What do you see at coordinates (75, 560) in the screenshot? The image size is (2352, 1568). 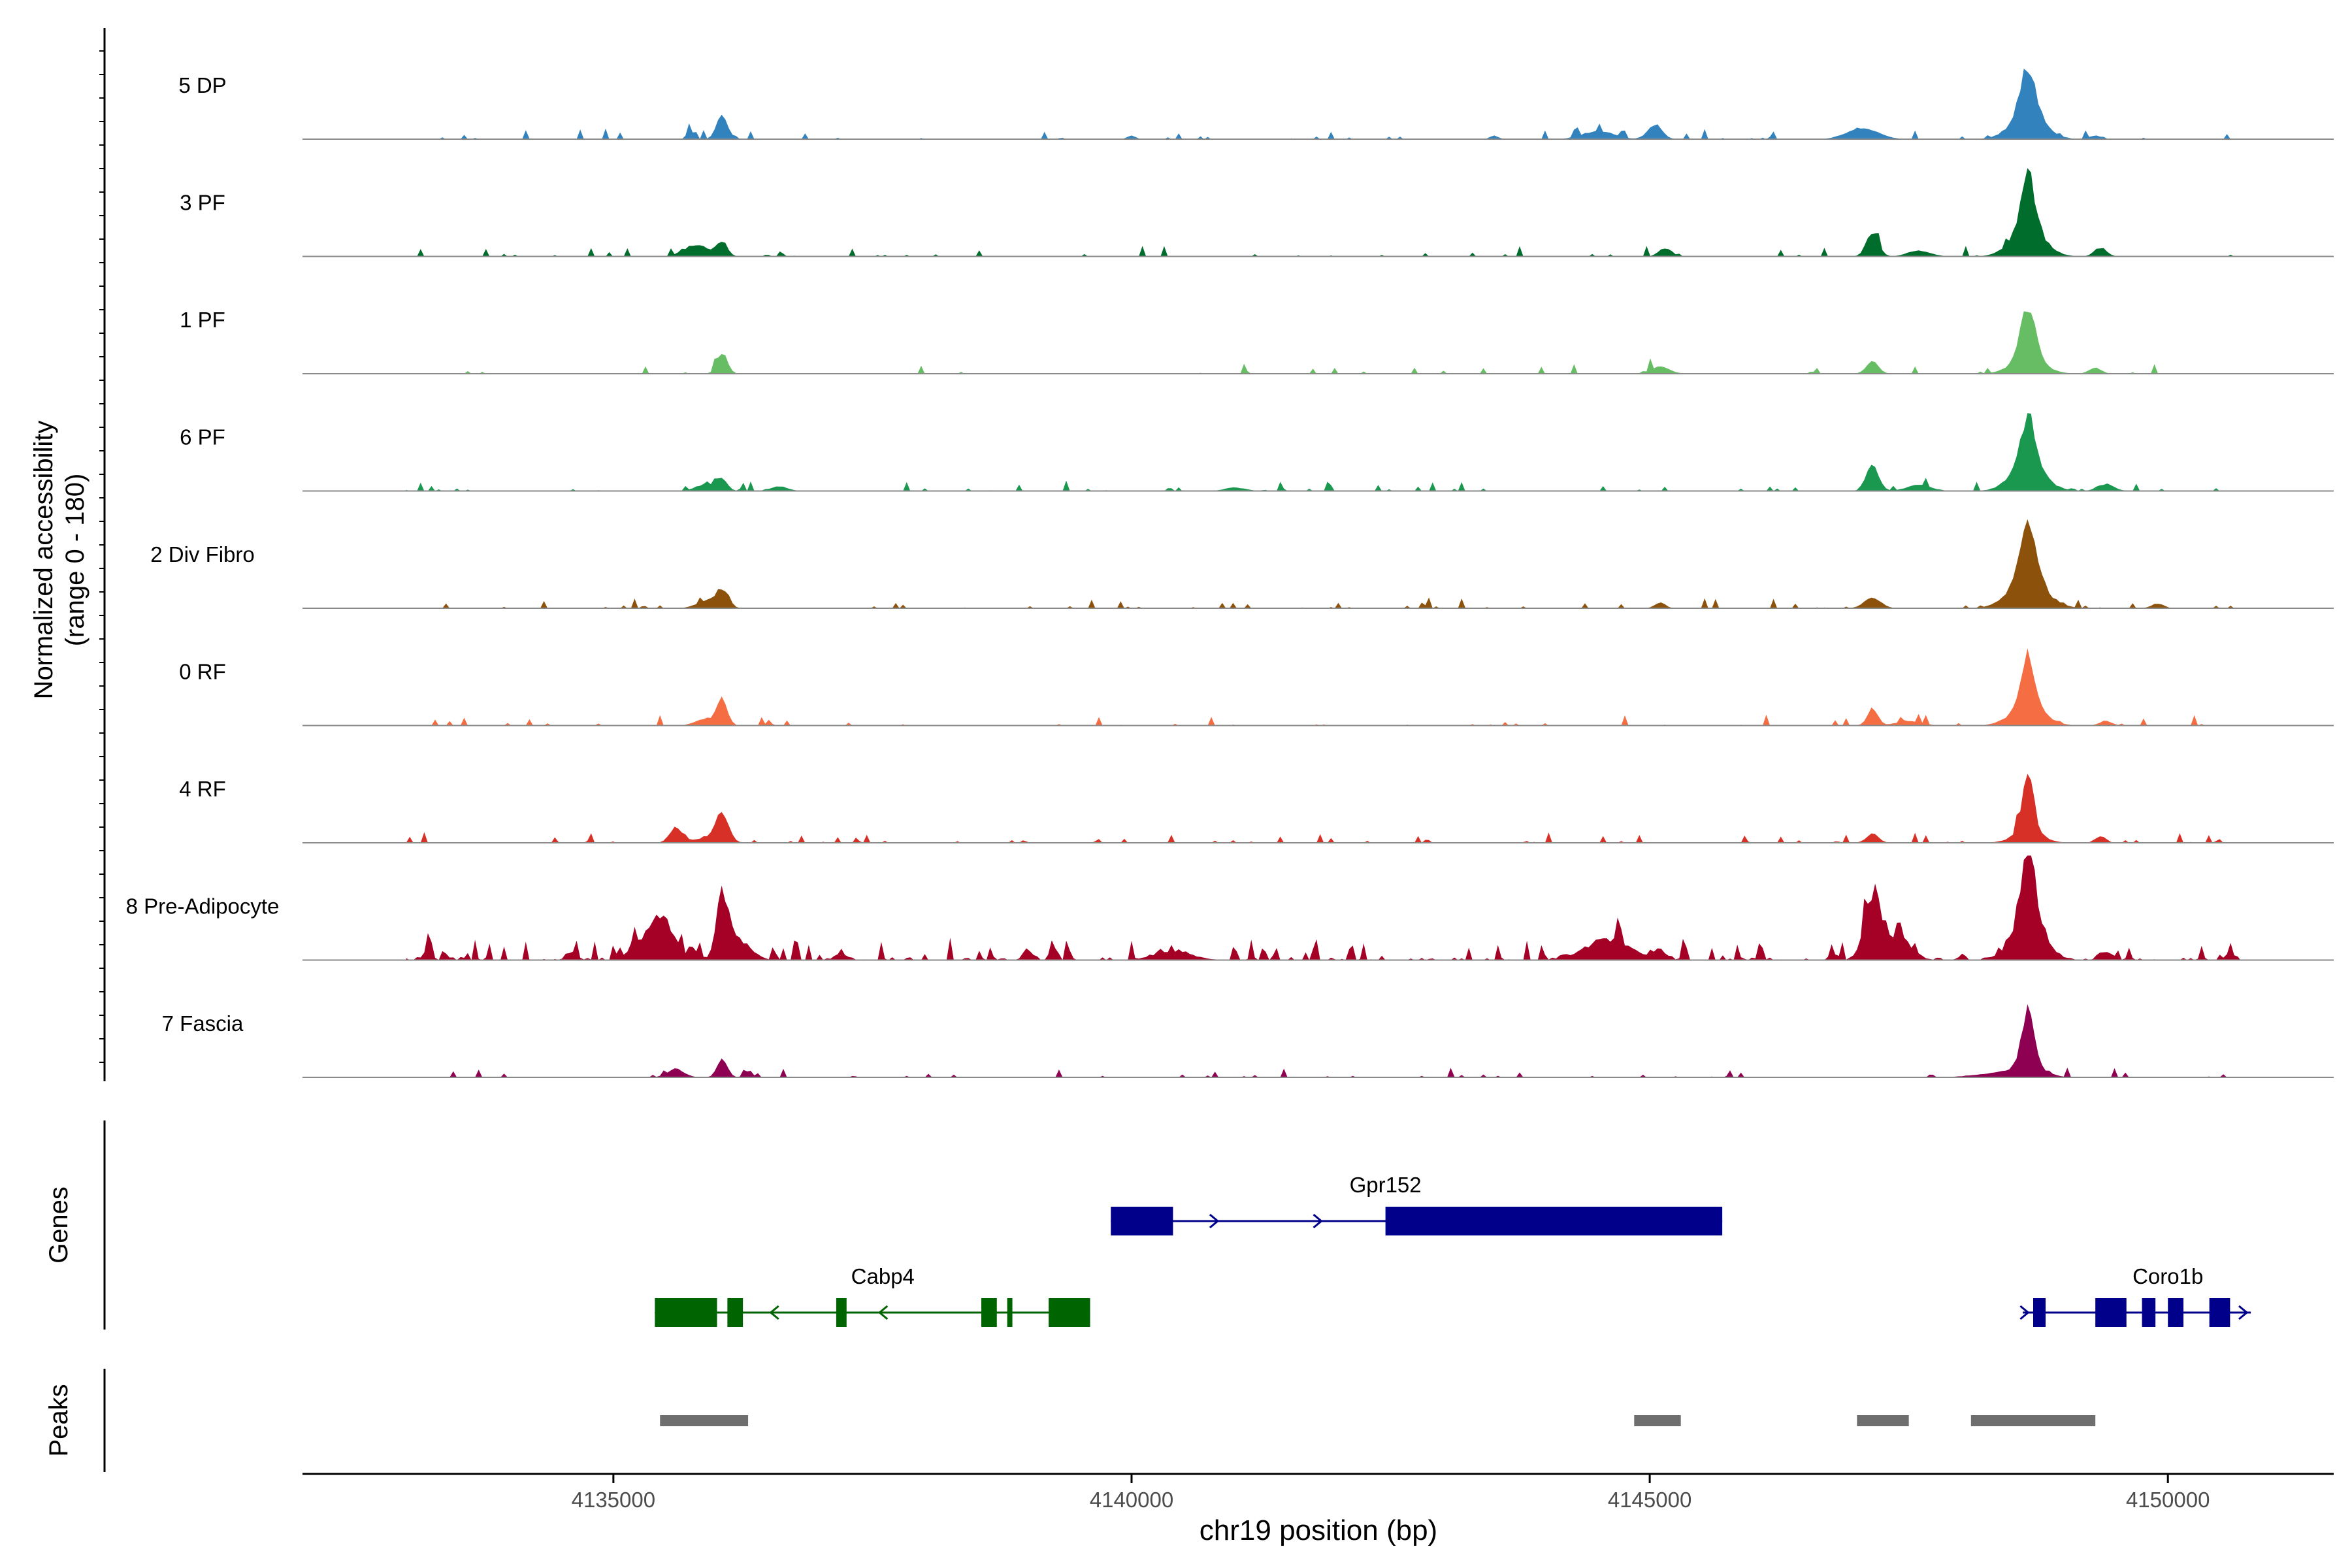 I see `y-axis-label-range: (range 0 - 180)` at bounding box center [75, 560].